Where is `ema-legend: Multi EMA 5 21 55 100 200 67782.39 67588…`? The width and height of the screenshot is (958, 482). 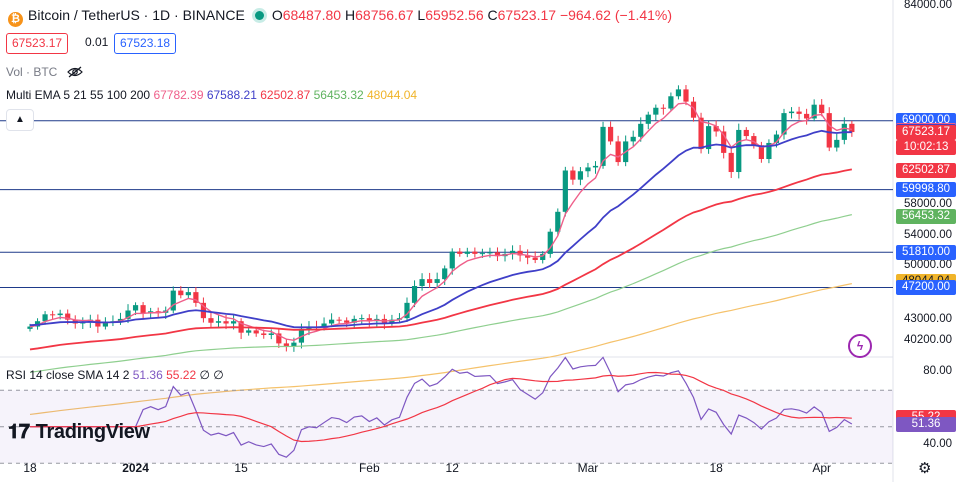
ema-legend: Multi EMA 5 21 55 100 200 67782.39 67588… is located at coordinates (211, 95).